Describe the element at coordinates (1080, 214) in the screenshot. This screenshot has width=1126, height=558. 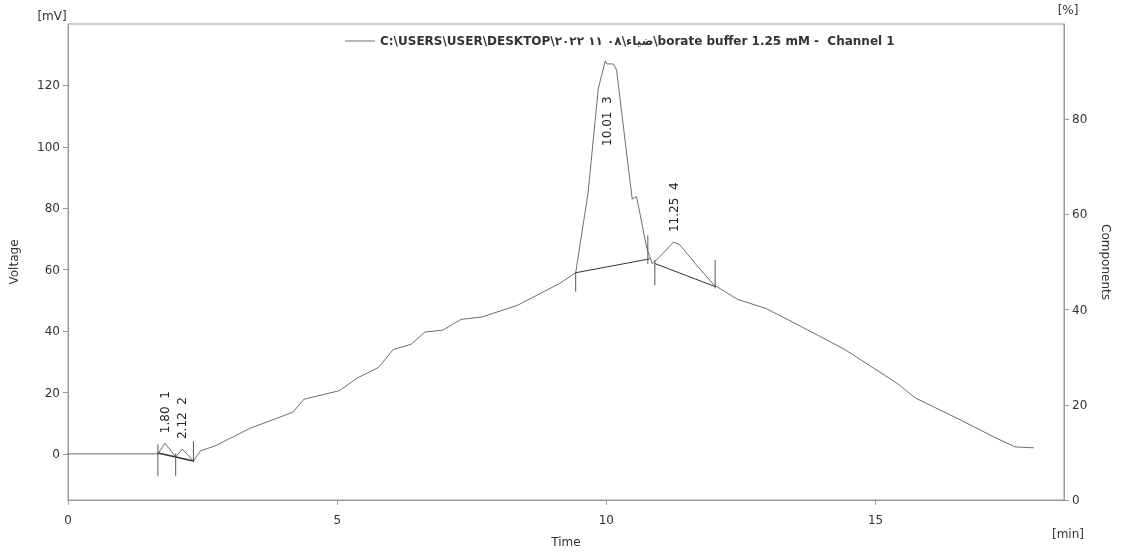
I see `y2-tick-label: 60` at that location.